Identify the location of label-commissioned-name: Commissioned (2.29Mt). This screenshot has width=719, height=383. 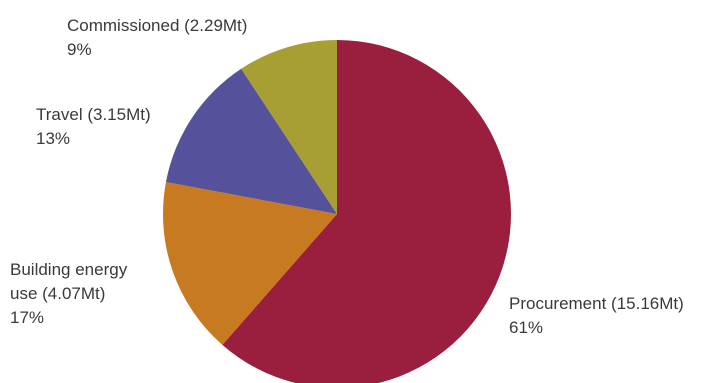
(157, 25).